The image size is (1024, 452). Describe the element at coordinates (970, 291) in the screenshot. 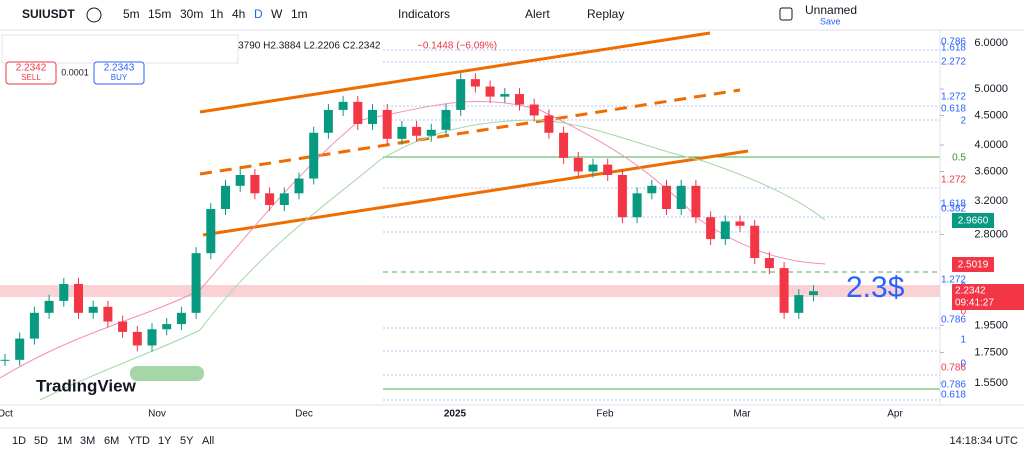

I see `last-price: 2.2342` at that location.